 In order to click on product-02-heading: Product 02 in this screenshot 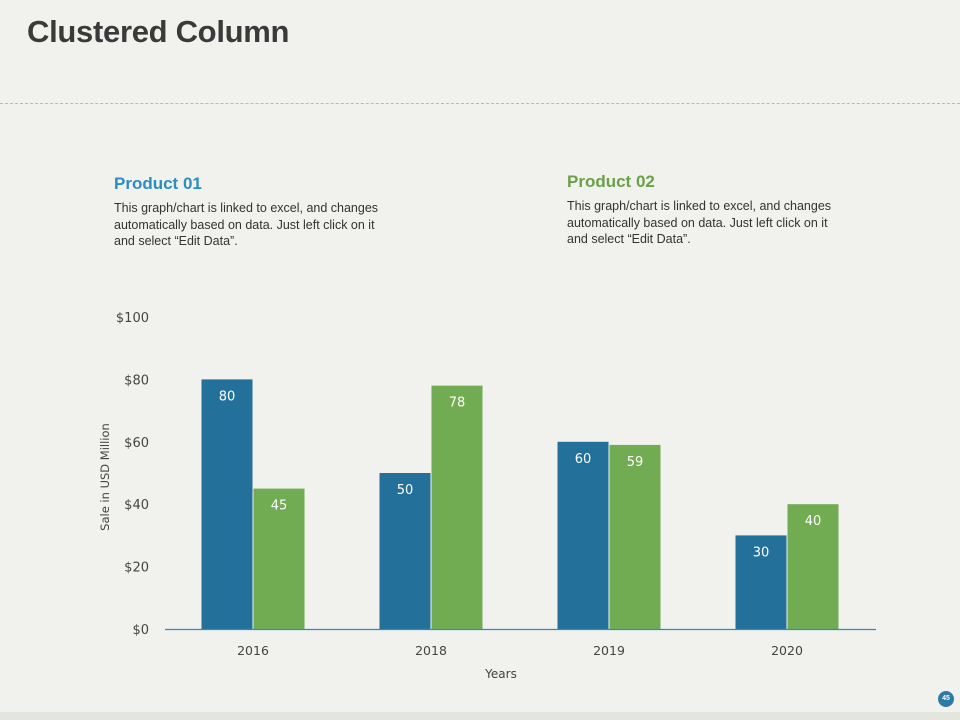, I will do `click(611, 181)`.